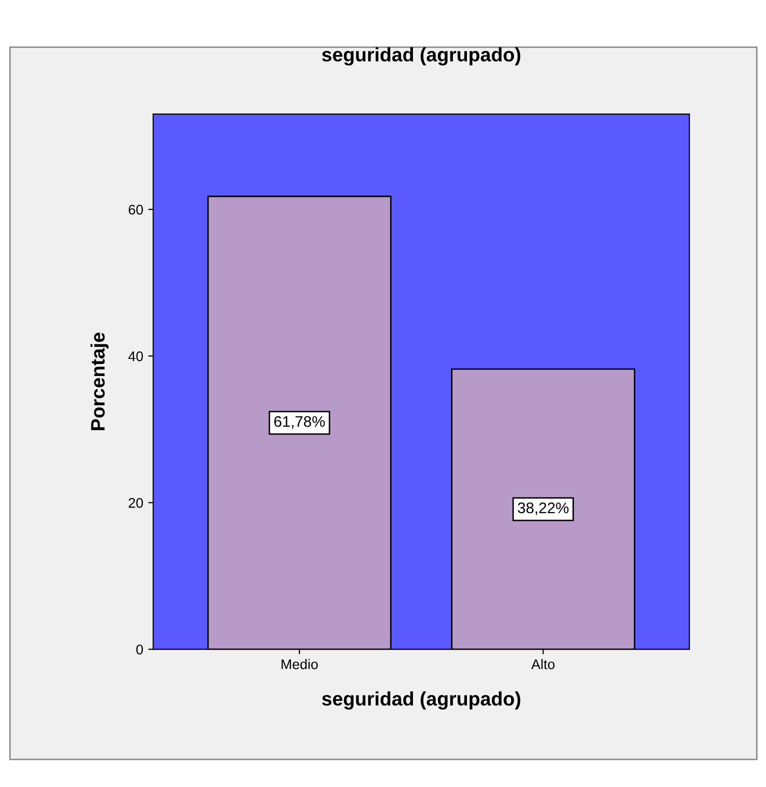 This screenshot has width=766, height=787. I want to click on x-axis-title: seguridad (agrupado), so click(421, 700).